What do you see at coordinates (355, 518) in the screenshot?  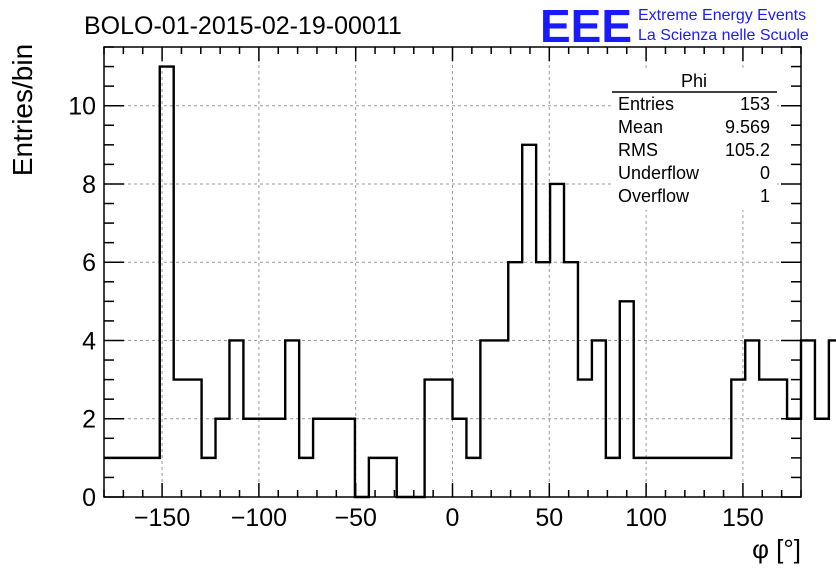 I see `x-tick-label: −50` at bounding box center [355, 518].